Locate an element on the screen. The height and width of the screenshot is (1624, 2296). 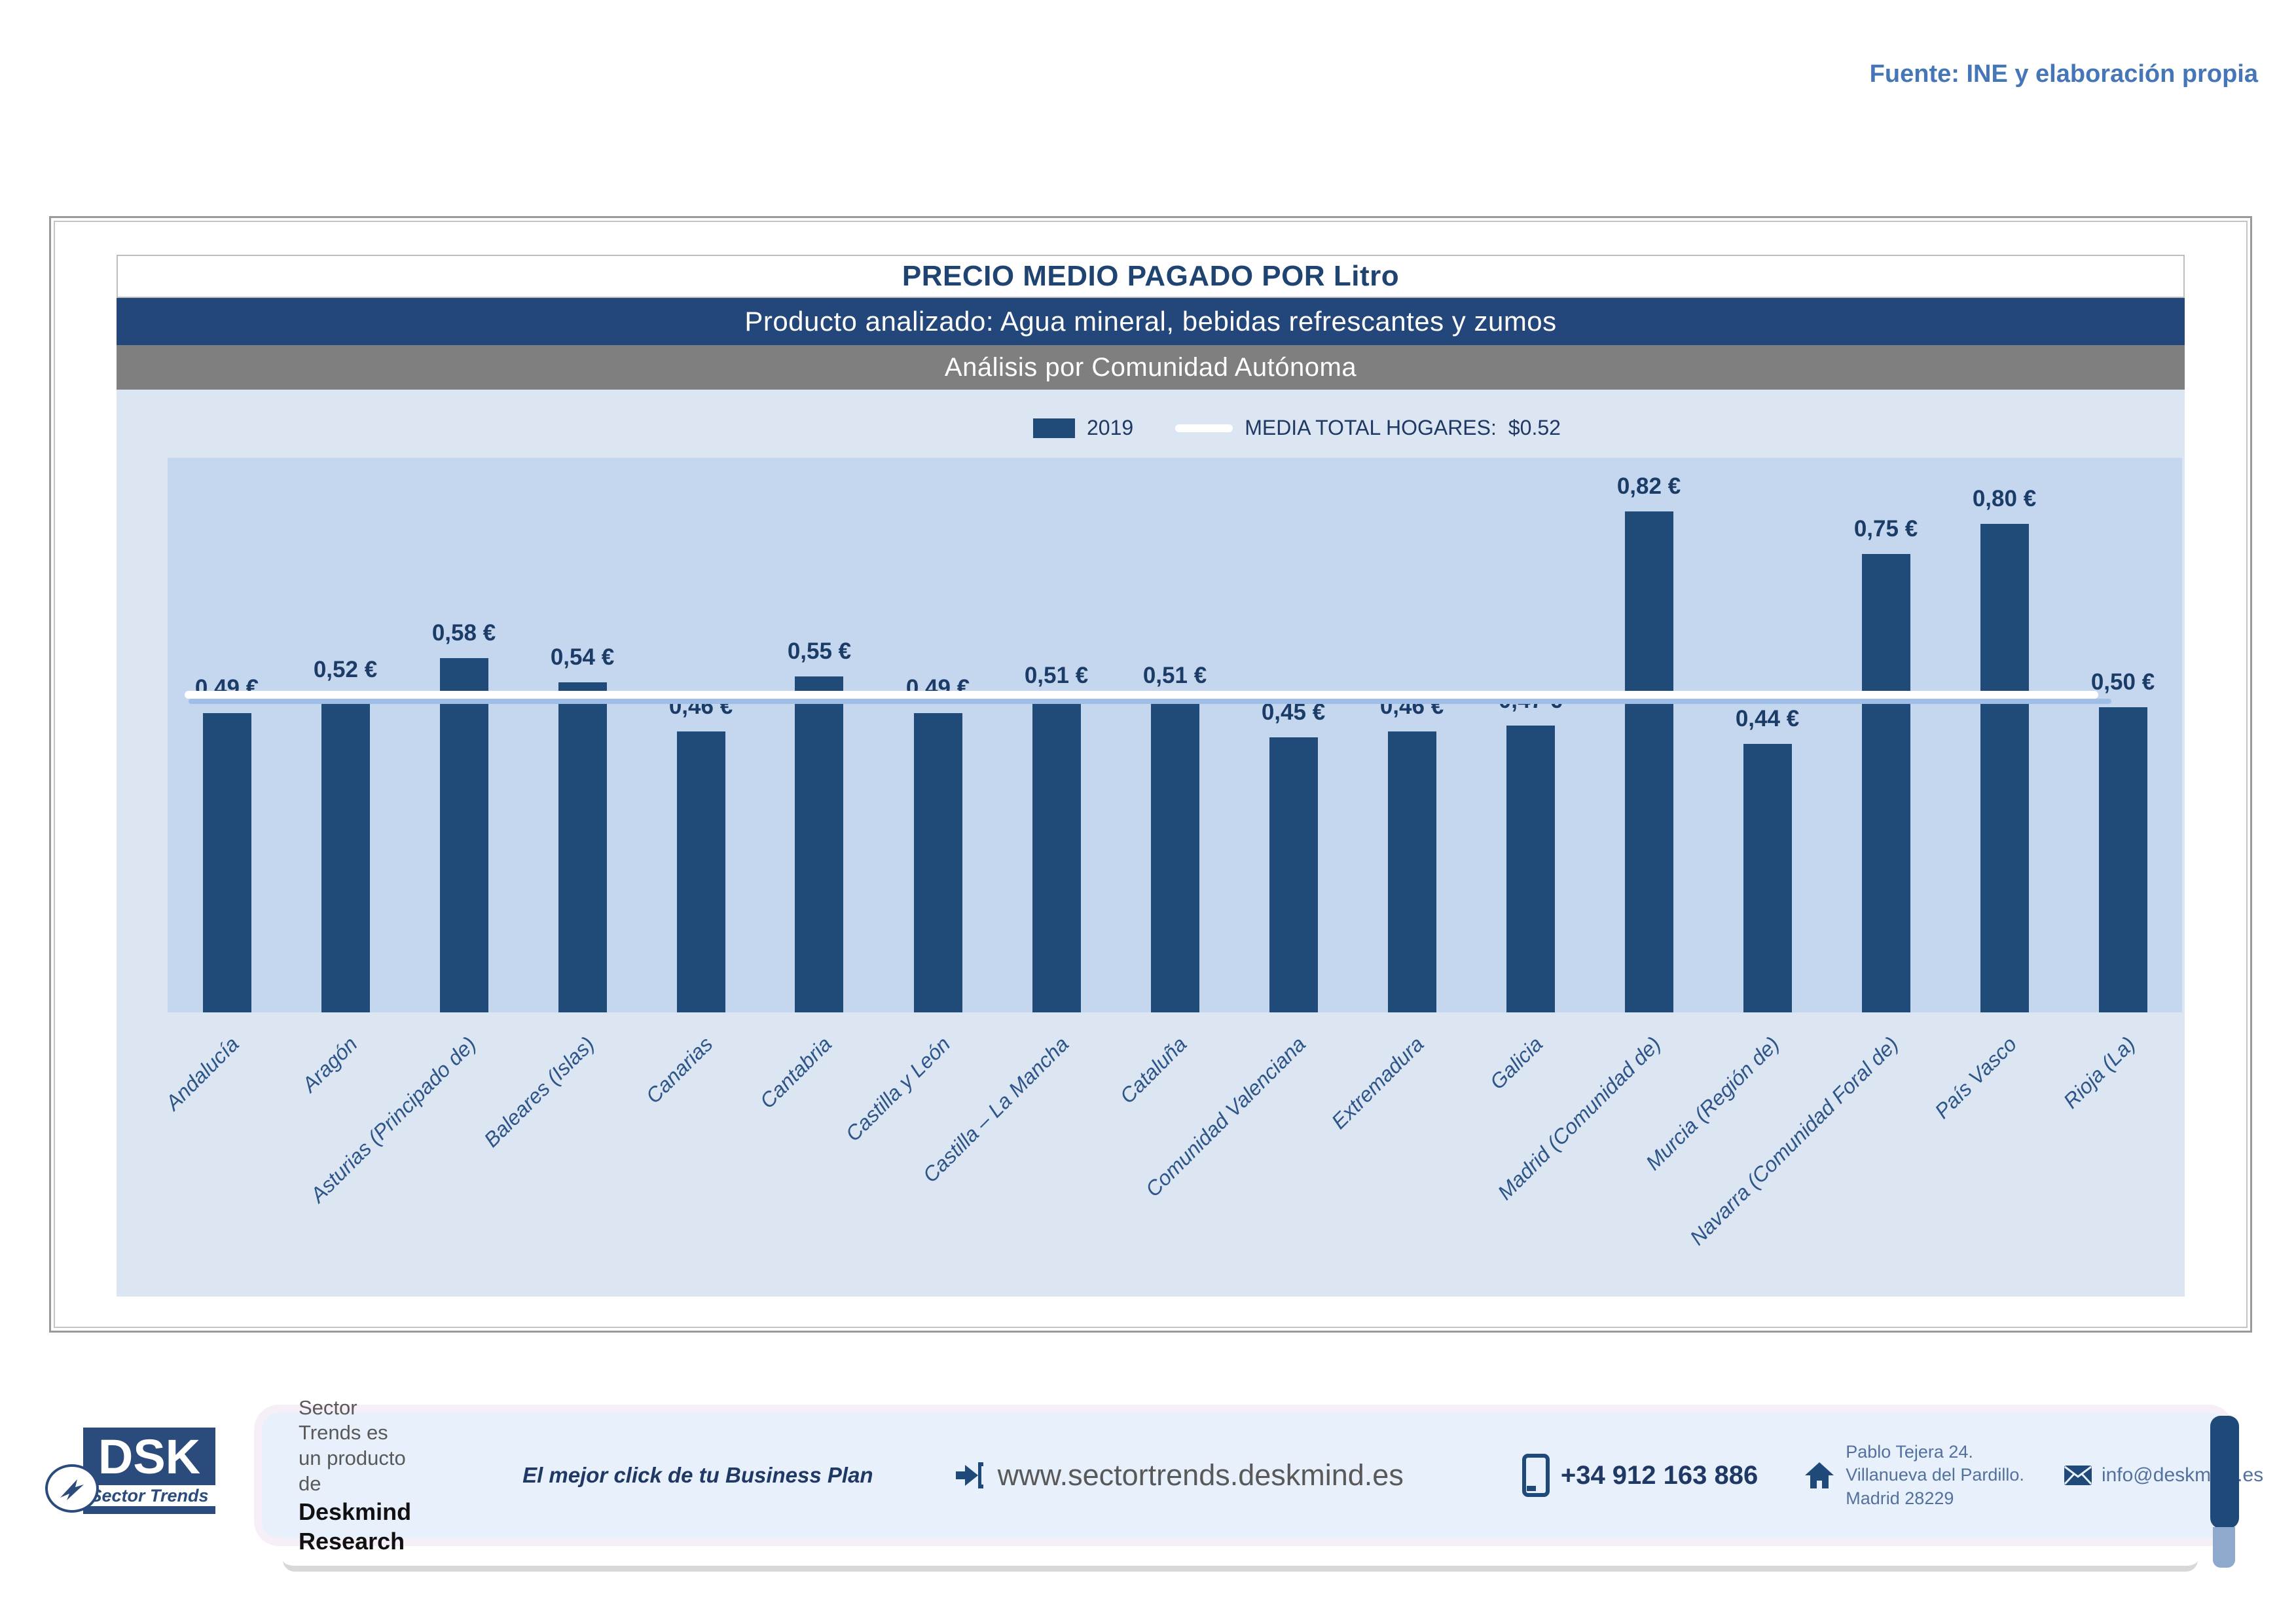
footer-address-line3: Madrid 28229 is located at coordinates (1900, 1498).